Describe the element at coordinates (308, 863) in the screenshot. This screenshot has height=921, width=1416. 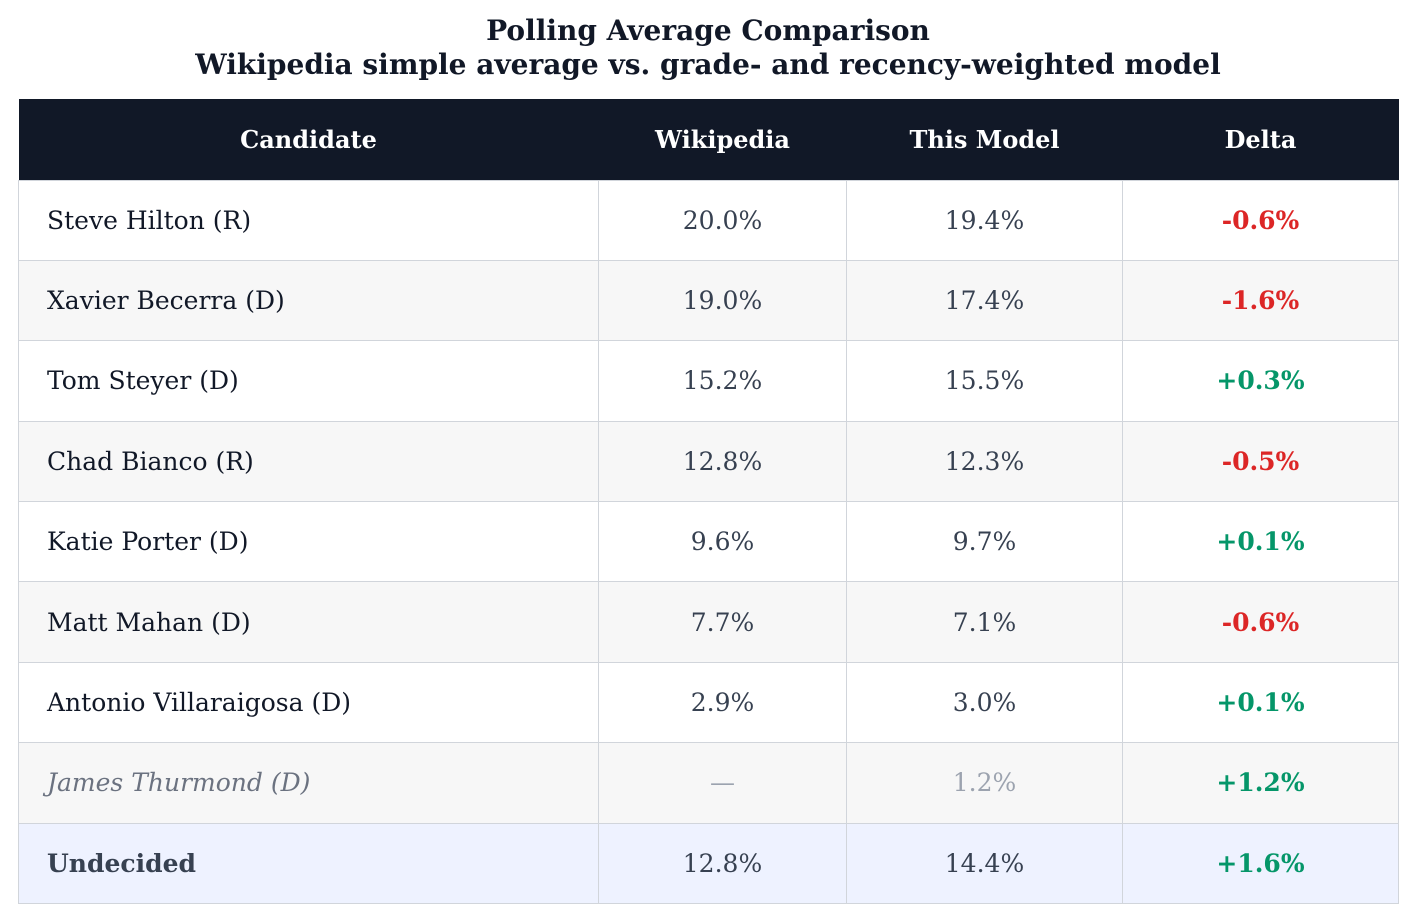
I see `candidate-cell: Undecided` at that location.